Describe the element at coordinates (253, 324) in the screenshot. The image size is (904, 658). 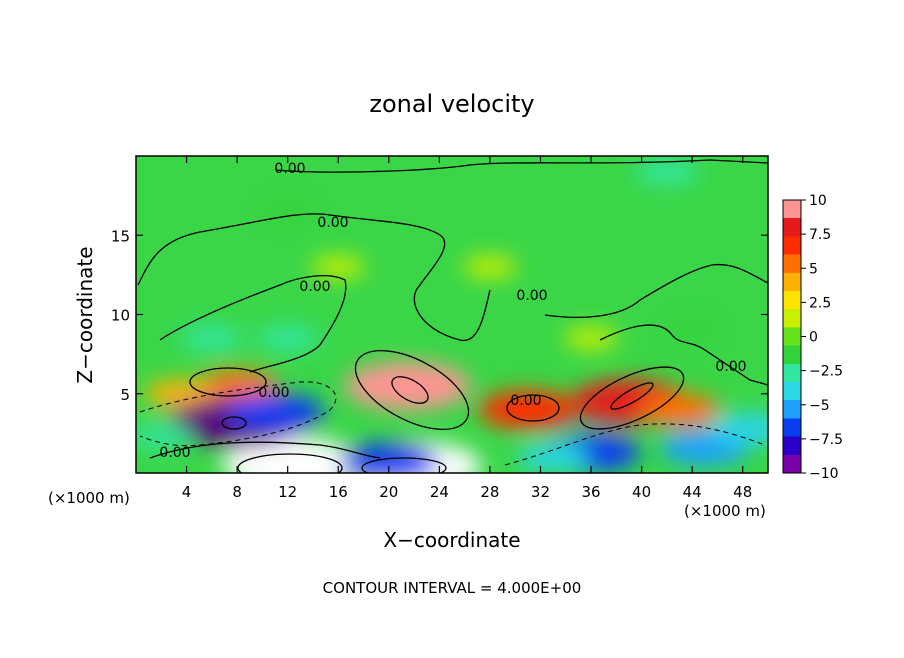
I see `contour-mid` at that location.